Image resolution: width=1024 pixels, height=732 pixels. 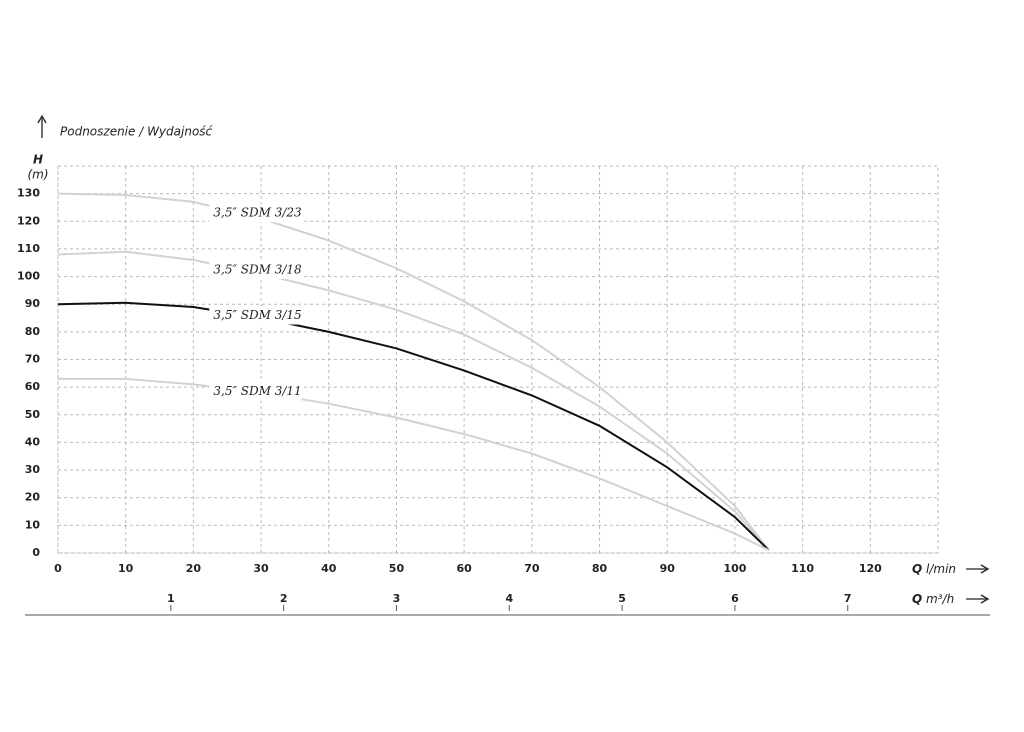 What do you see at coordinates (940, 599) in the screenshot?
I see `x2-label-unit: m³/h` at bounding box center [940, 599].